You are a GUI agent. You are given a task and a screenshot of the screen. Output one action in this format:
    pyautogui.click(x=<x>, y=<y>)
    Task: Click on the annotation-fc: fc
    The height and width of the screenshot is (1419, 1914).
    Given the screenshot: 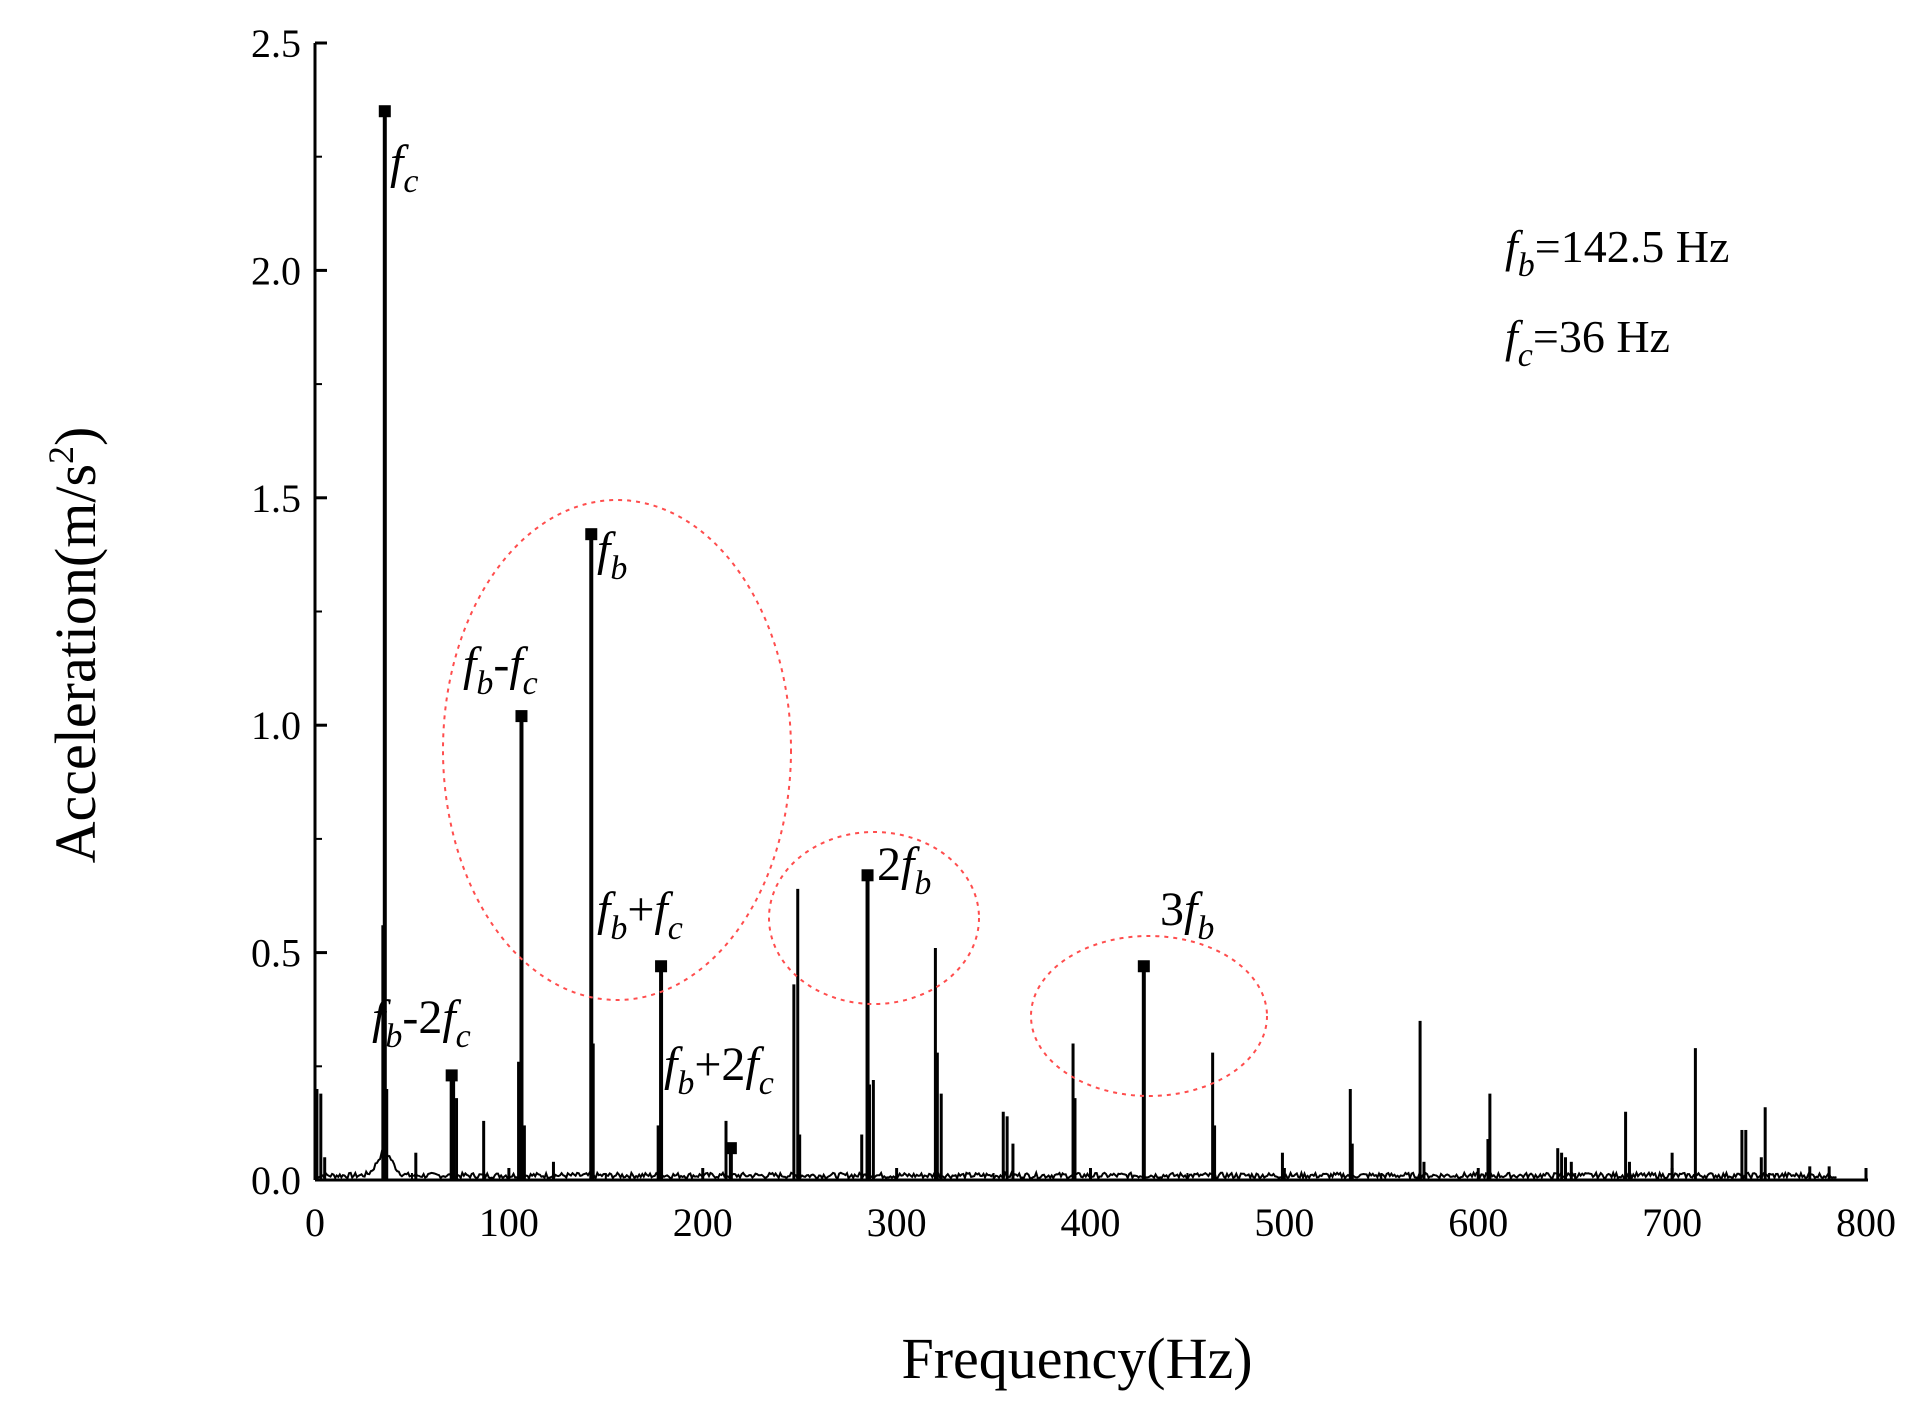 What is the action you would take?
    pyautogui.click(x=404, y=168)
    